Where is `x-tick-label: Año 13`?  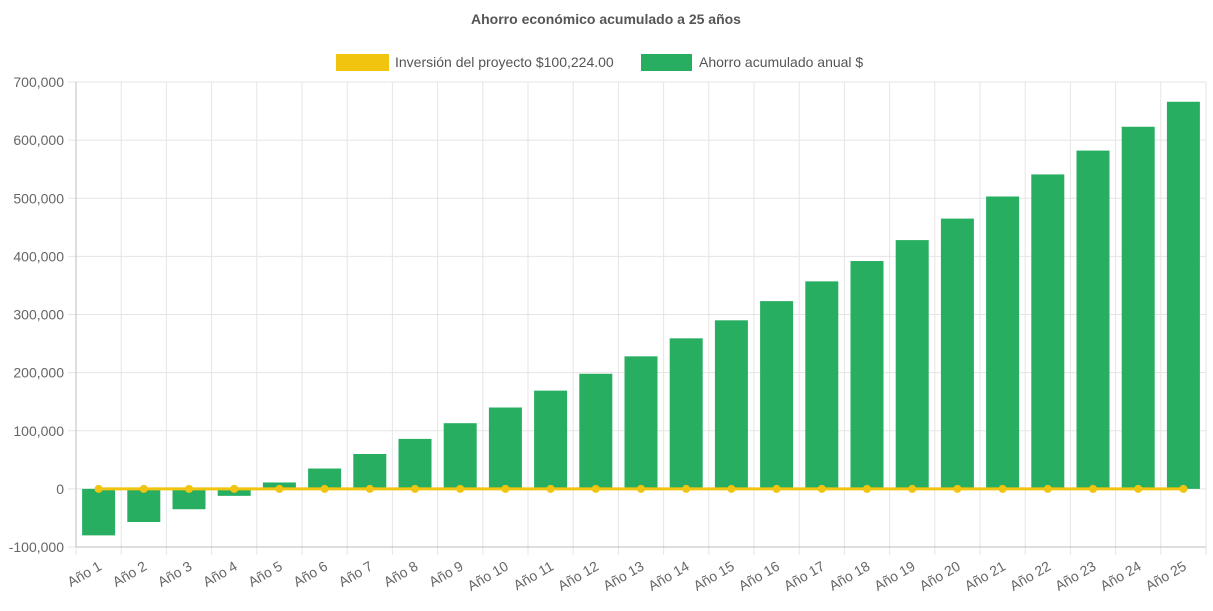 x-tick-label: Año 13 is located at coordinates (623, 576).